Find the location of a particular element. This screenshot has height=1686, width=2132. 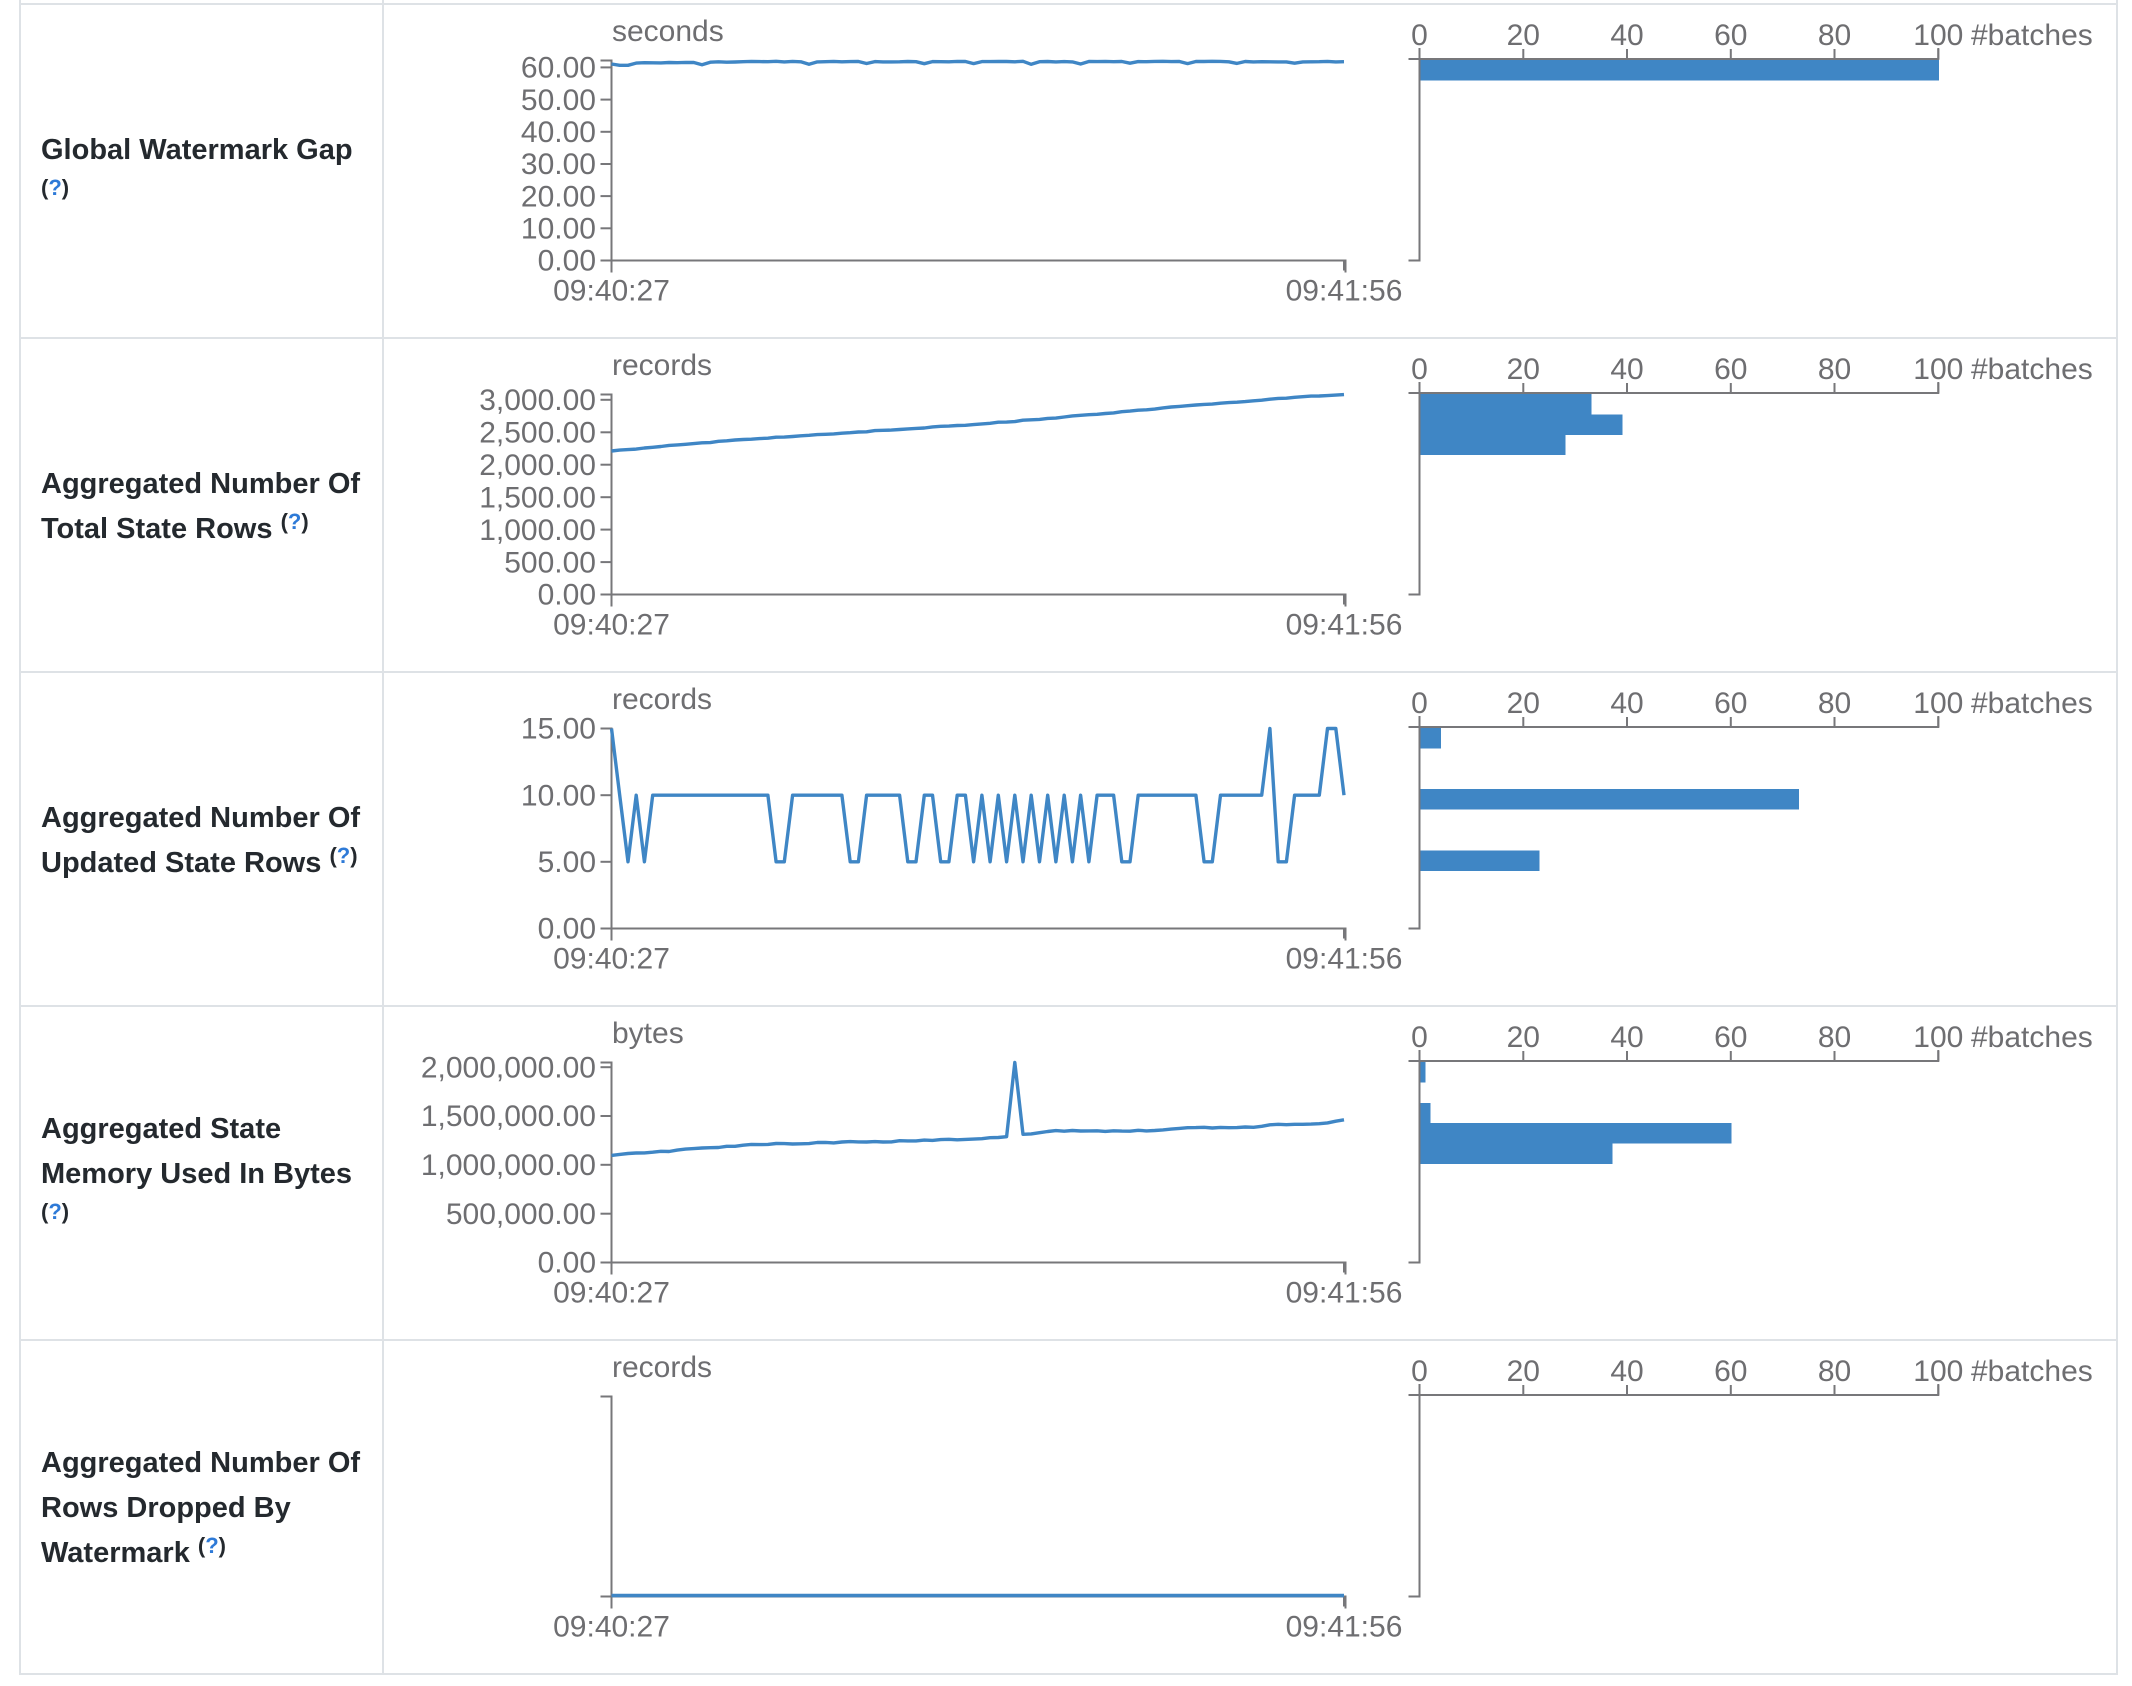

svg-text: 20.00 is located at coordinates (558, 196).